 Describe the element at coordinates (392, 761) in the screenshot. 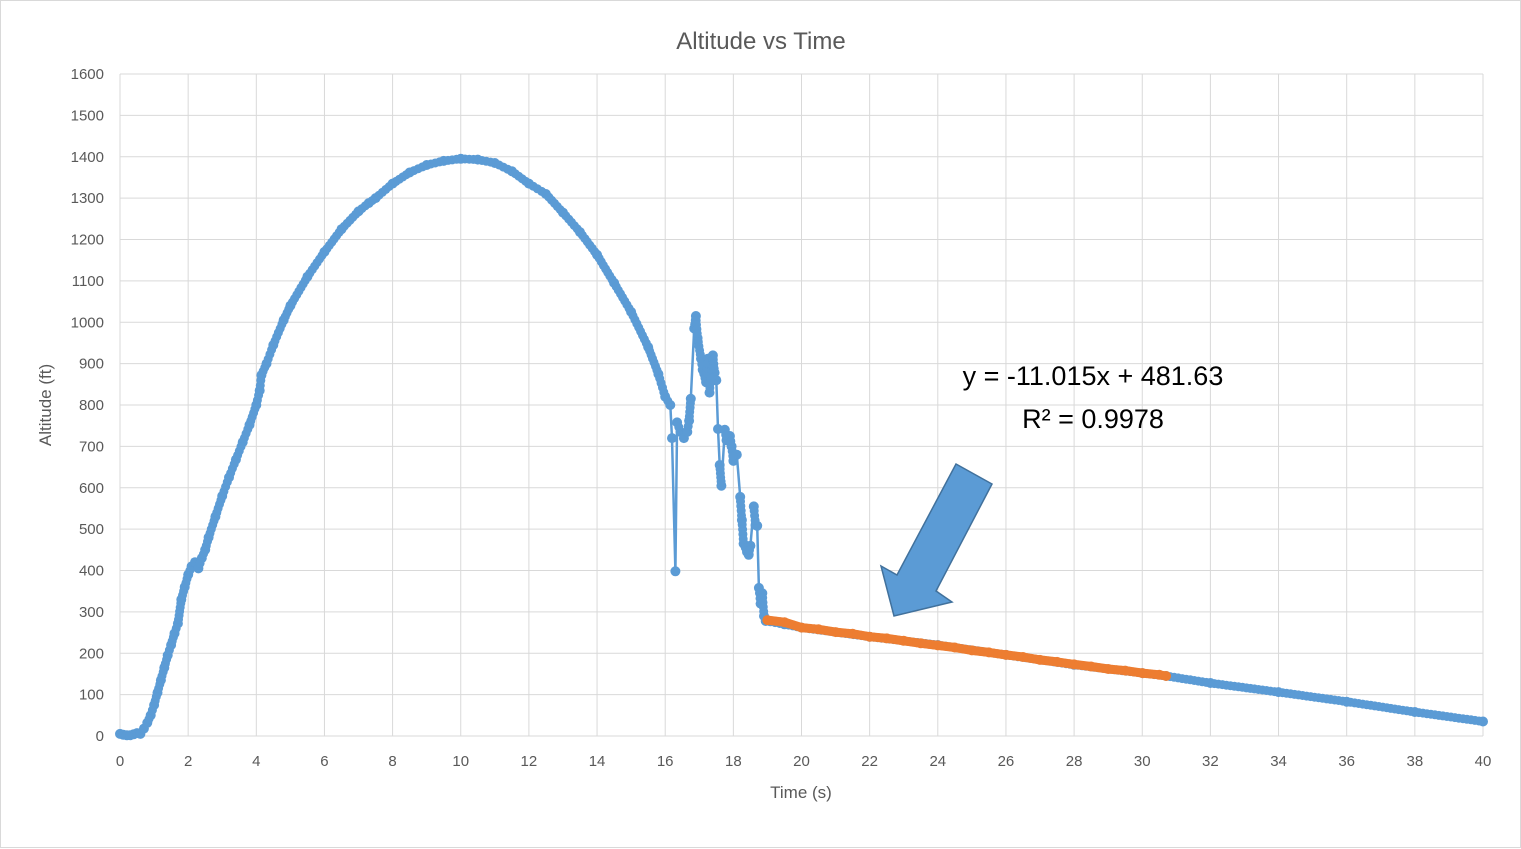

I see `x-tick-label: 8` at that location.